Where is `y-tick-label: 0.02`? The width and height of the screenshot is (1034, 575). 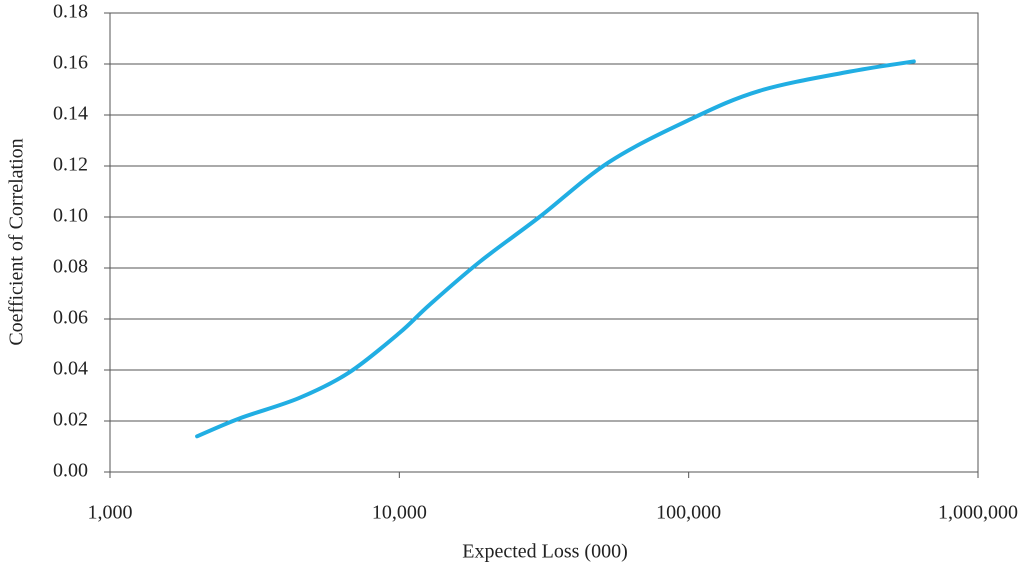
y-tick-label: 0.02 is located at coordinates (70, 420).